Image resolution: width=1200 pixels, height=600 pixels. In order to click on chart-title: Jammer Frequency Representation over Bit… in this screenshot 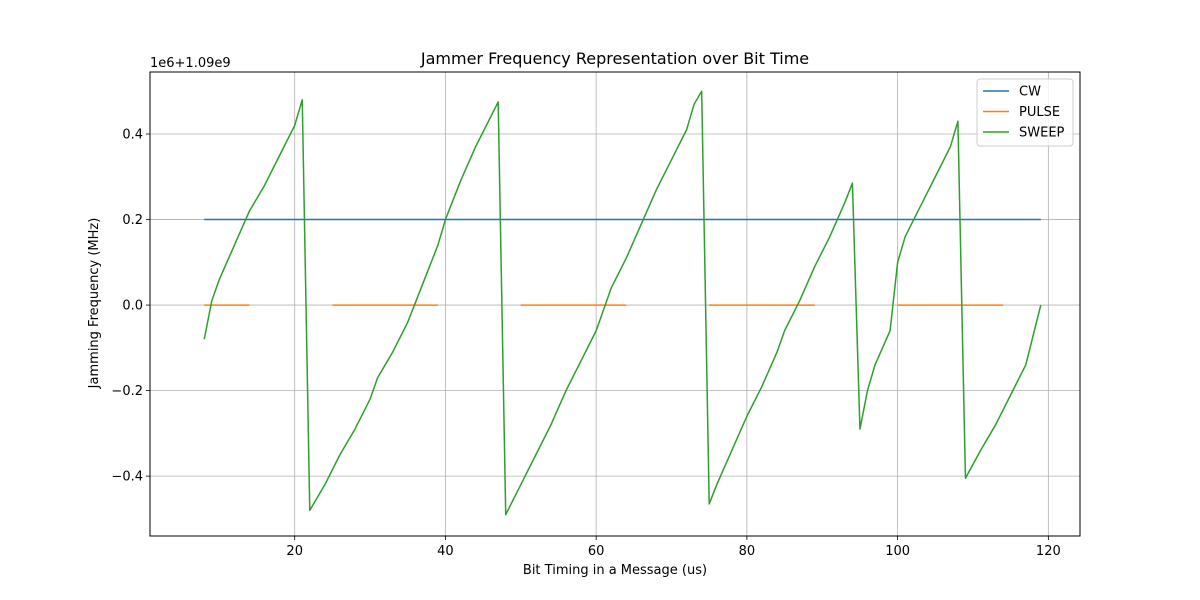, I will do `click(614, 58)`.